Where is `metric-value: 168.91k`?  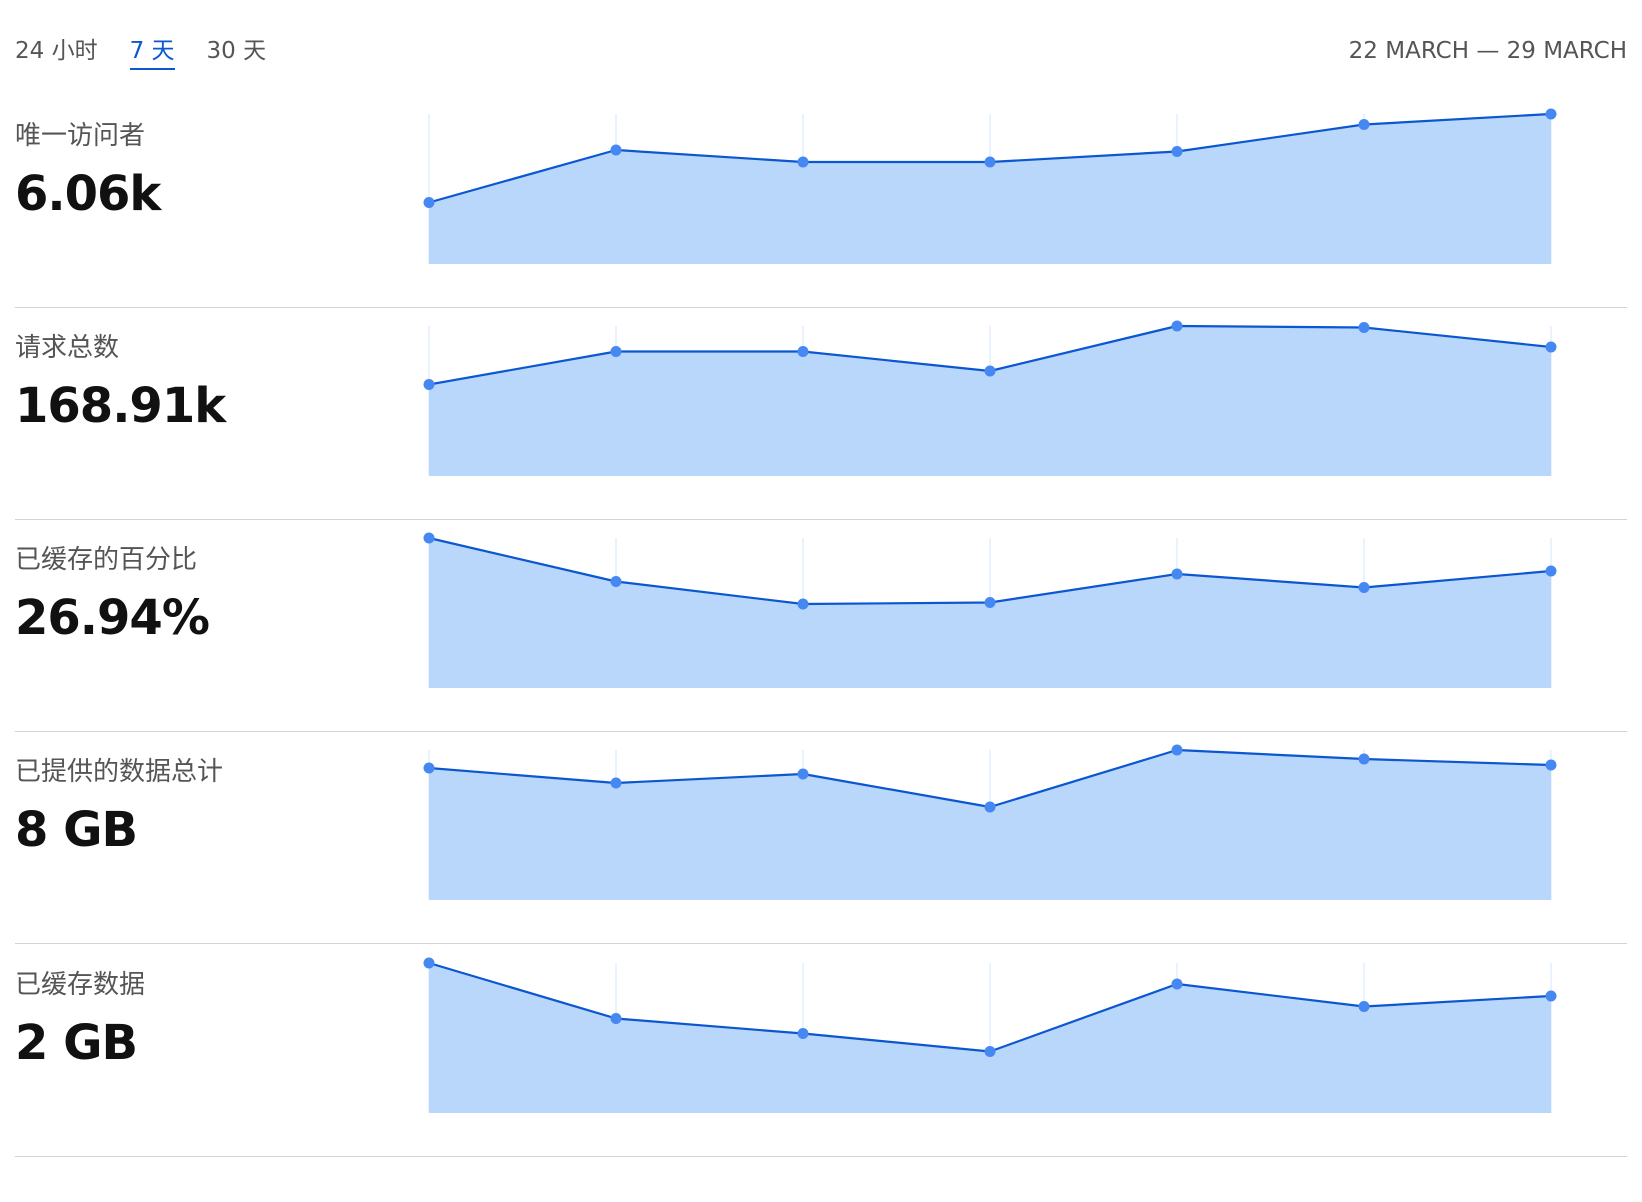 metric-value: 168.91k is located at coordinates (120, 406).